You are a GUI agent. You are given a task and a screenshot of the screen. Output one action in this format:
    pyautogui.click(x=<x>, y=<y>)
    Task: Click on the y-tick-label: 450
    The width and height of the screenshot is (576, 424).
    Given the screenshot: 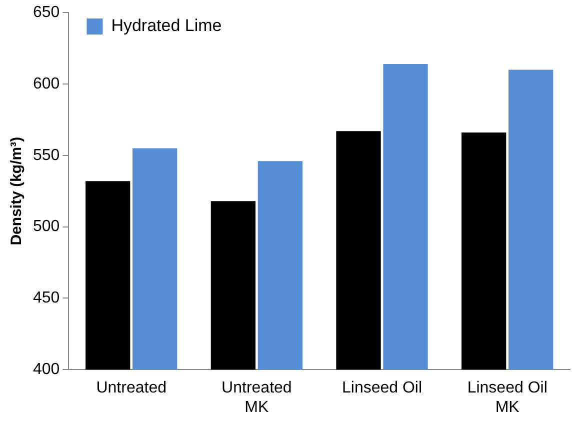 What is the action you would take?
    pyautogui.click(x=46, y=298)
    